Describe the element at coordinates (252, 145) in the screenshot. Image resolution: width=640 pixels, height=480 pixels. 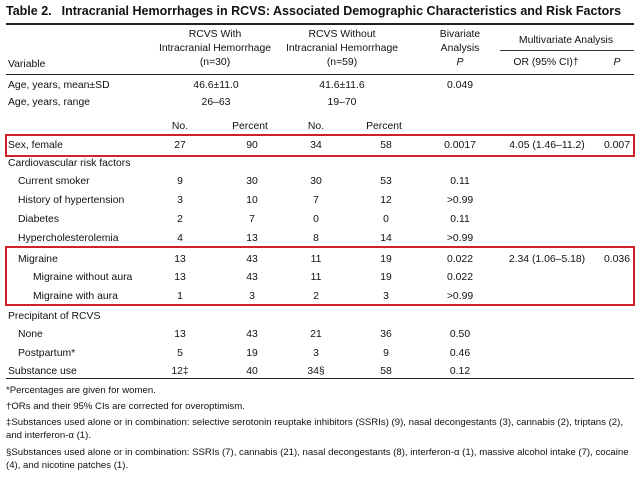
I see `cell-percent-with: 90` at that location.